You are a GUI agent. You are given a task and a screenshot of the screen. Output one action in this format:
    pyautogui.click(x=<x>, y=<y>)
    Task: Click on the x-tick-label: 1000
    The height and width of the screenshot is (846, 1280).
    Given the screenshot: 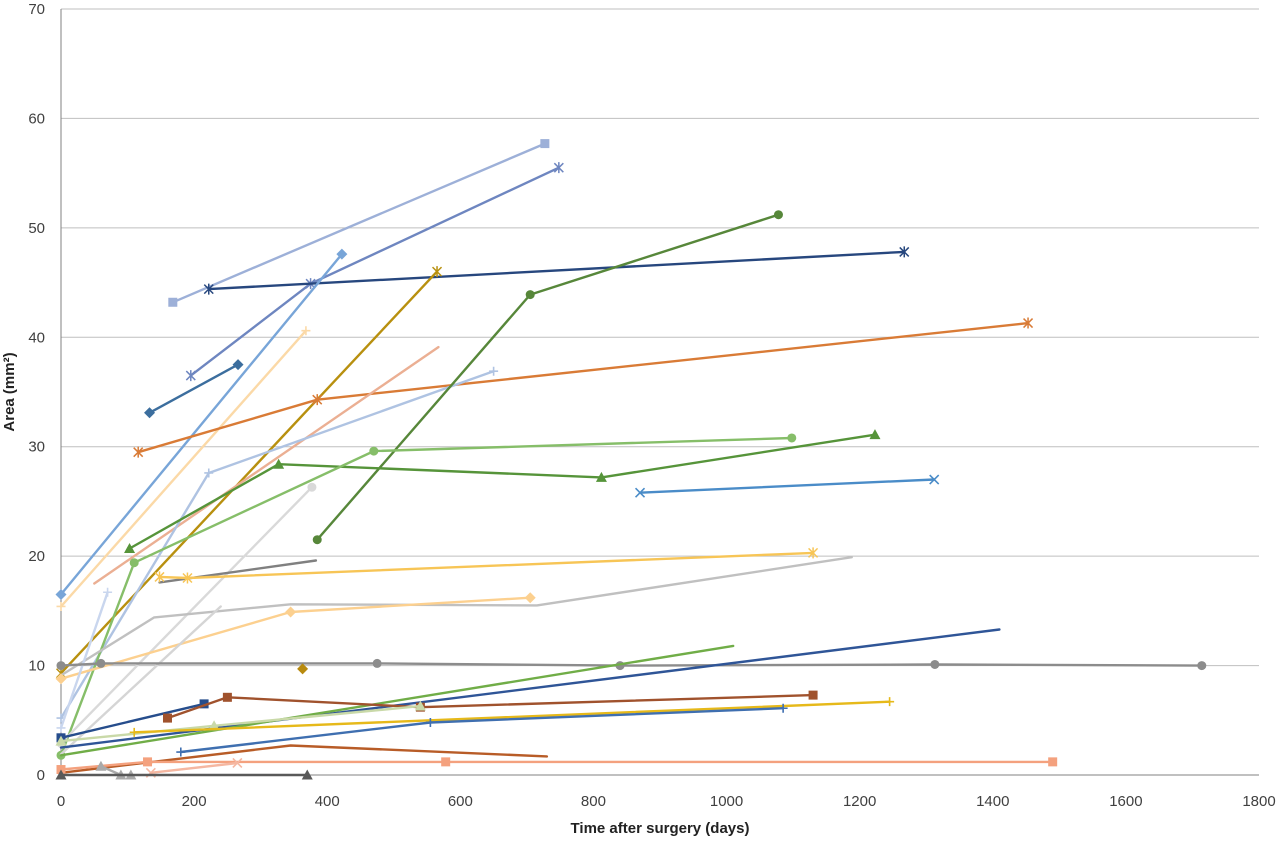 What is the action you would take?
    pyautogui.click(x=726, y=801)
    